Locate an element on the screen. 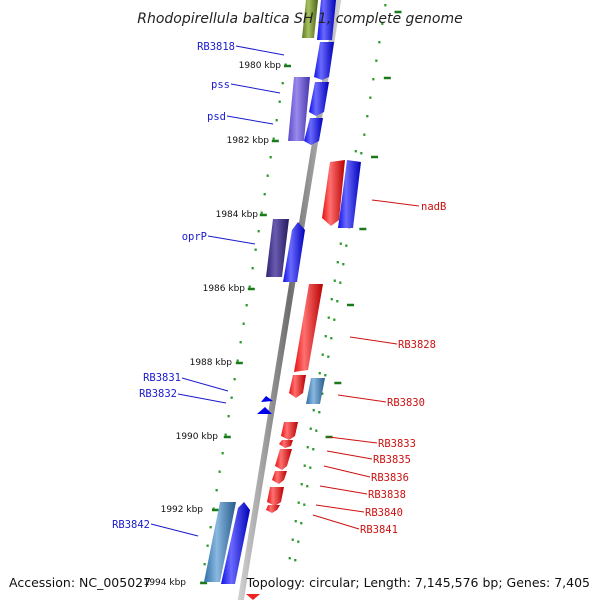 This screenshot has height=600, width=600. tick-label: 1982 kbp is located at coordinates (248, 141).